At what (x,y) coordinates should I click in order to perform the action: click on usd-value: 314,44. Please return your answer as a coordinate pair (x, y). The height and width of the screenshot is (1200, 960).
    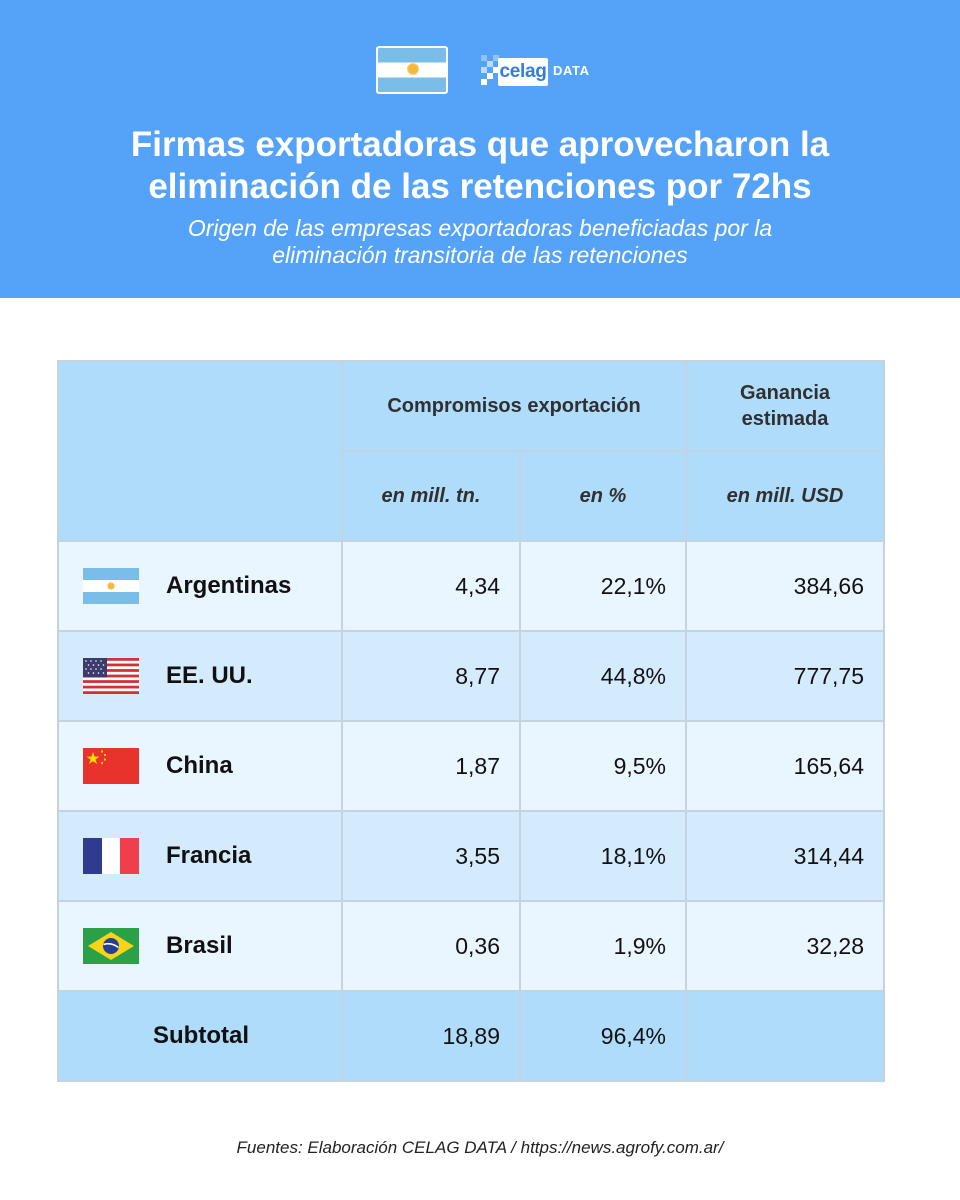
    Looking at the image, I should click on (785, 856).